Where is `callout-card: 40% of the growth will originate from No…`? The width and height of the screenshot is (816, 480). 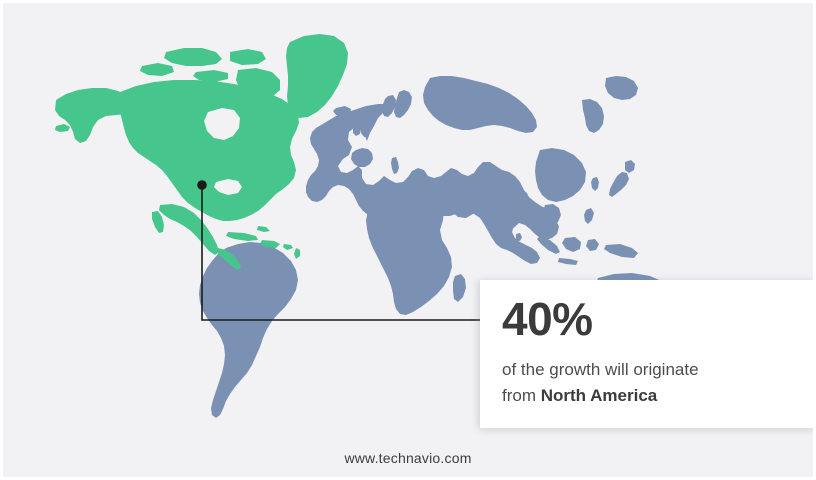 callout-card: 40% of the growth will originate from No… is located at coordinates (648, 354).